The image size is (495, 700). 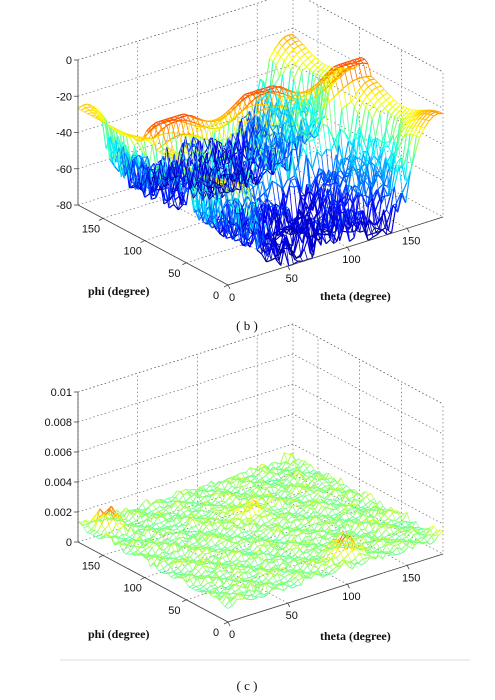 What do you see at coordinates (64, 97) in the screenshot?
I see `z-tick-label: -20` at bounding box center [64, 97].